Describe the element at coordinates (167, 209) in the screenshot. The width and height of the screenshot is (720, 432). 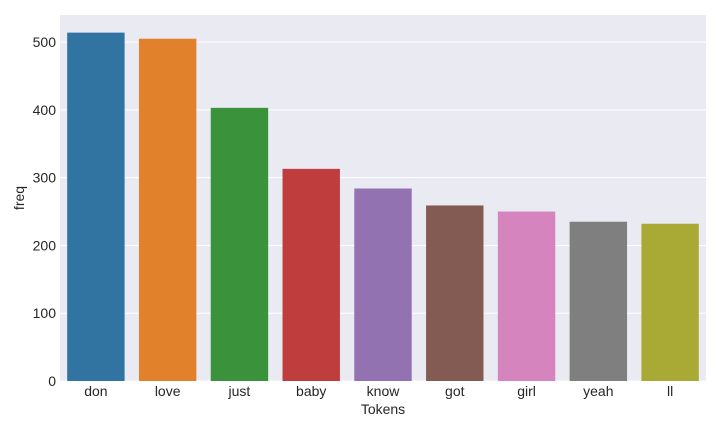
I see `bar-love` at that location.